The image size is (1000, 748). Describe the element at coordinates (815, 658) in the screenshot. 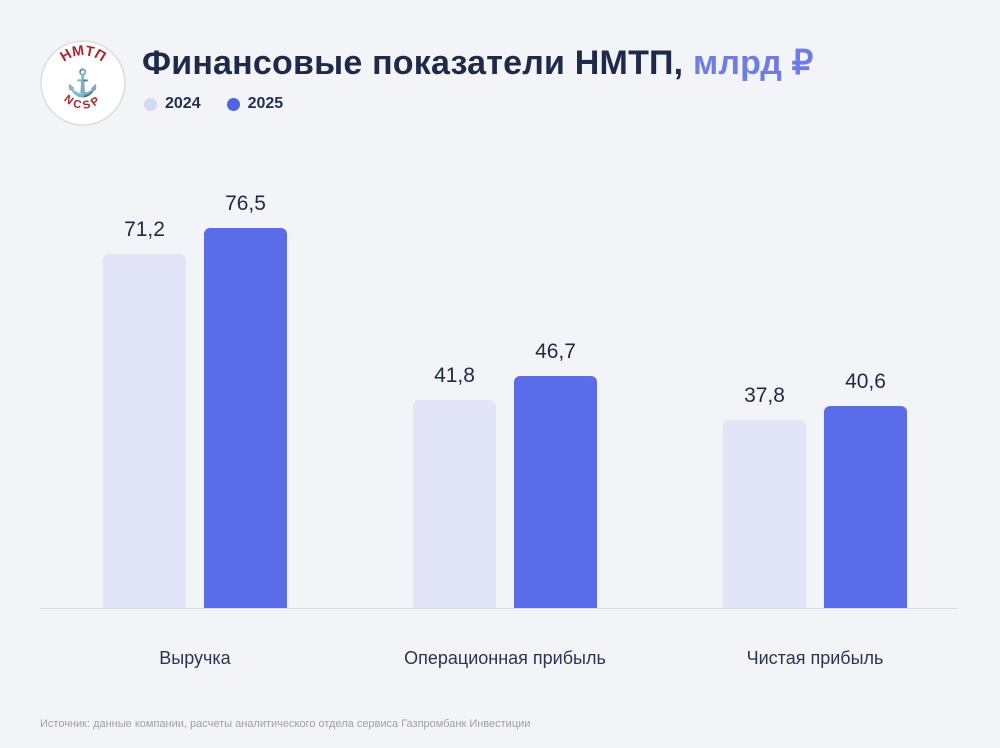

I see `category-label: Чистая прибыль` at that location.